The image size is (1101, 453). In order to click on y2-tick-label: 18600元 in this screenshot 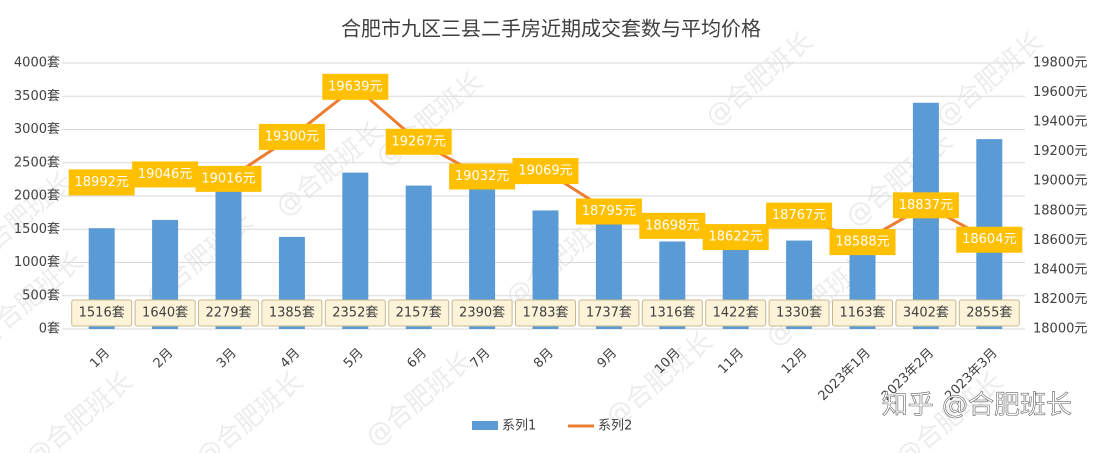, I will do `click(1060, 240)`.